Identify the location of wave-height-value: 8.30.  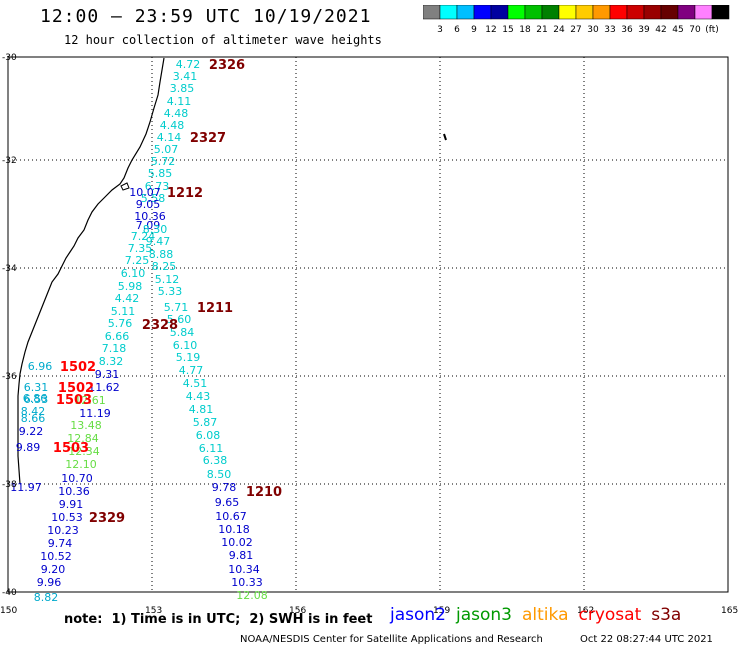
(155, 229).